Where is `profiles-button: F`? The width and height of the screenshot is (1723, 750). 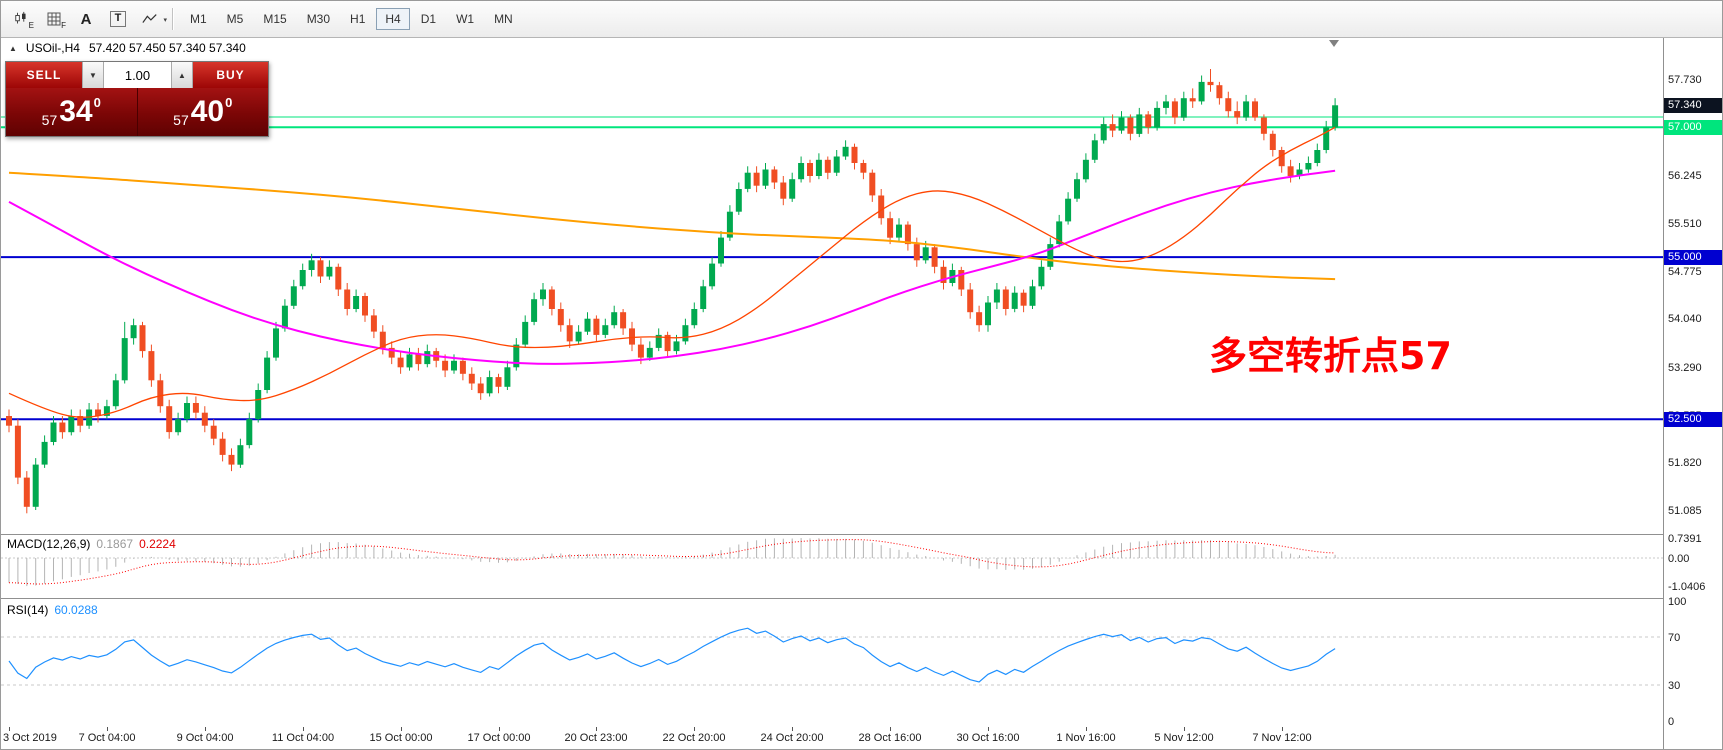
profiles-button: F is located at coordinates (54, 19).